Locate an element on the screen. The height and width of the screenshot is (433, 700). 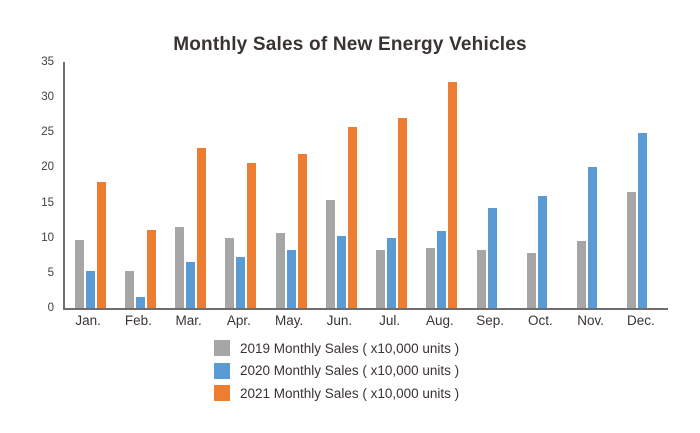
y-tick-label: 25 is located at coordinates (47, 132).